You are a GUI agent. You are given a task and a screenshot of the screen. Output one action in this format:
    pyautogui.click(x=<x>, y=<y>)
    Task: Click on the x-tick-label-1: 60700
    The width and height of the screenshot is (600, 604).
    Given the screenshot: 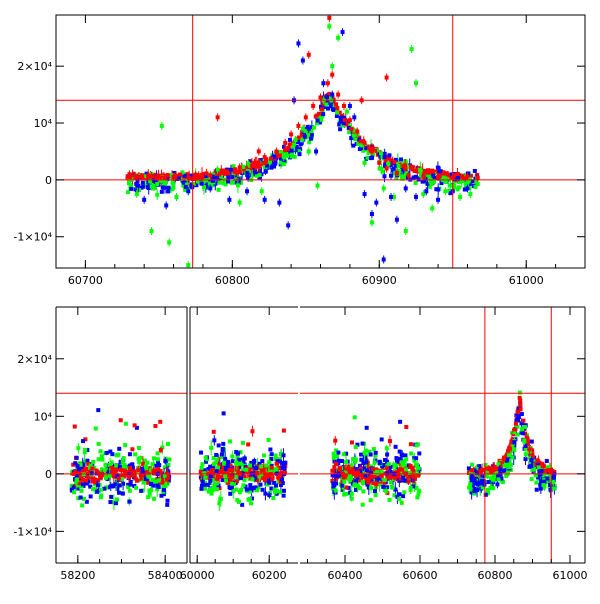 What is the action you would take?
    pyautogui.click(x=85, y=280)
    